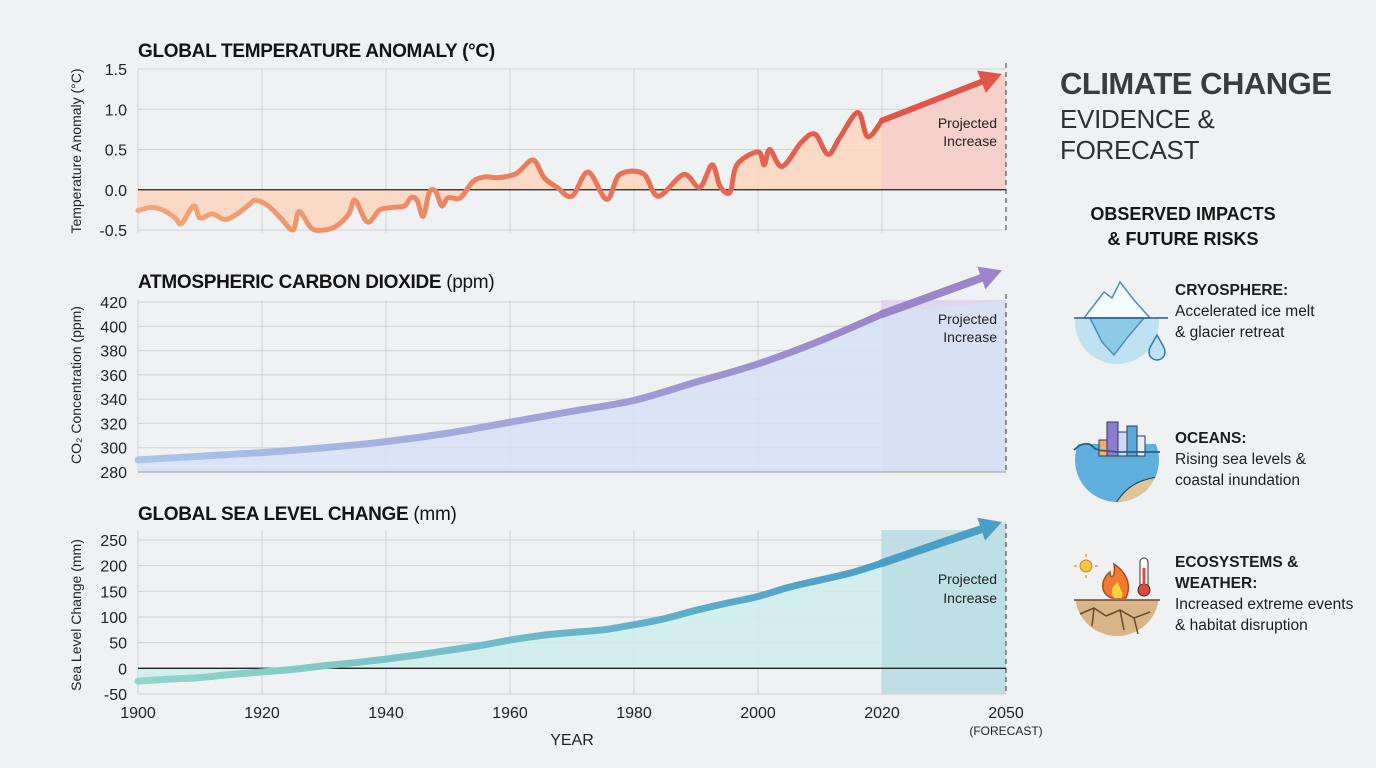 This screenshot has height=768, width=1376. I want to click on x-tick-label: 2020, so click(882, 713).